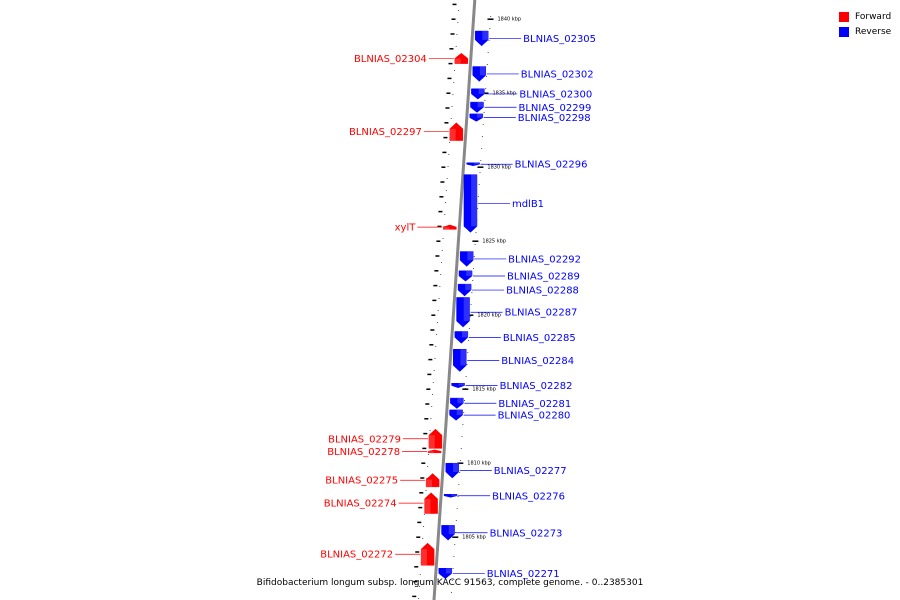 The height and width of the screenshot is (600, 900). What do you see at coordinates (559, 39) in the screenshot?
I see `gene-label: BLNIAS_02305` at bounding box center [559, 39].